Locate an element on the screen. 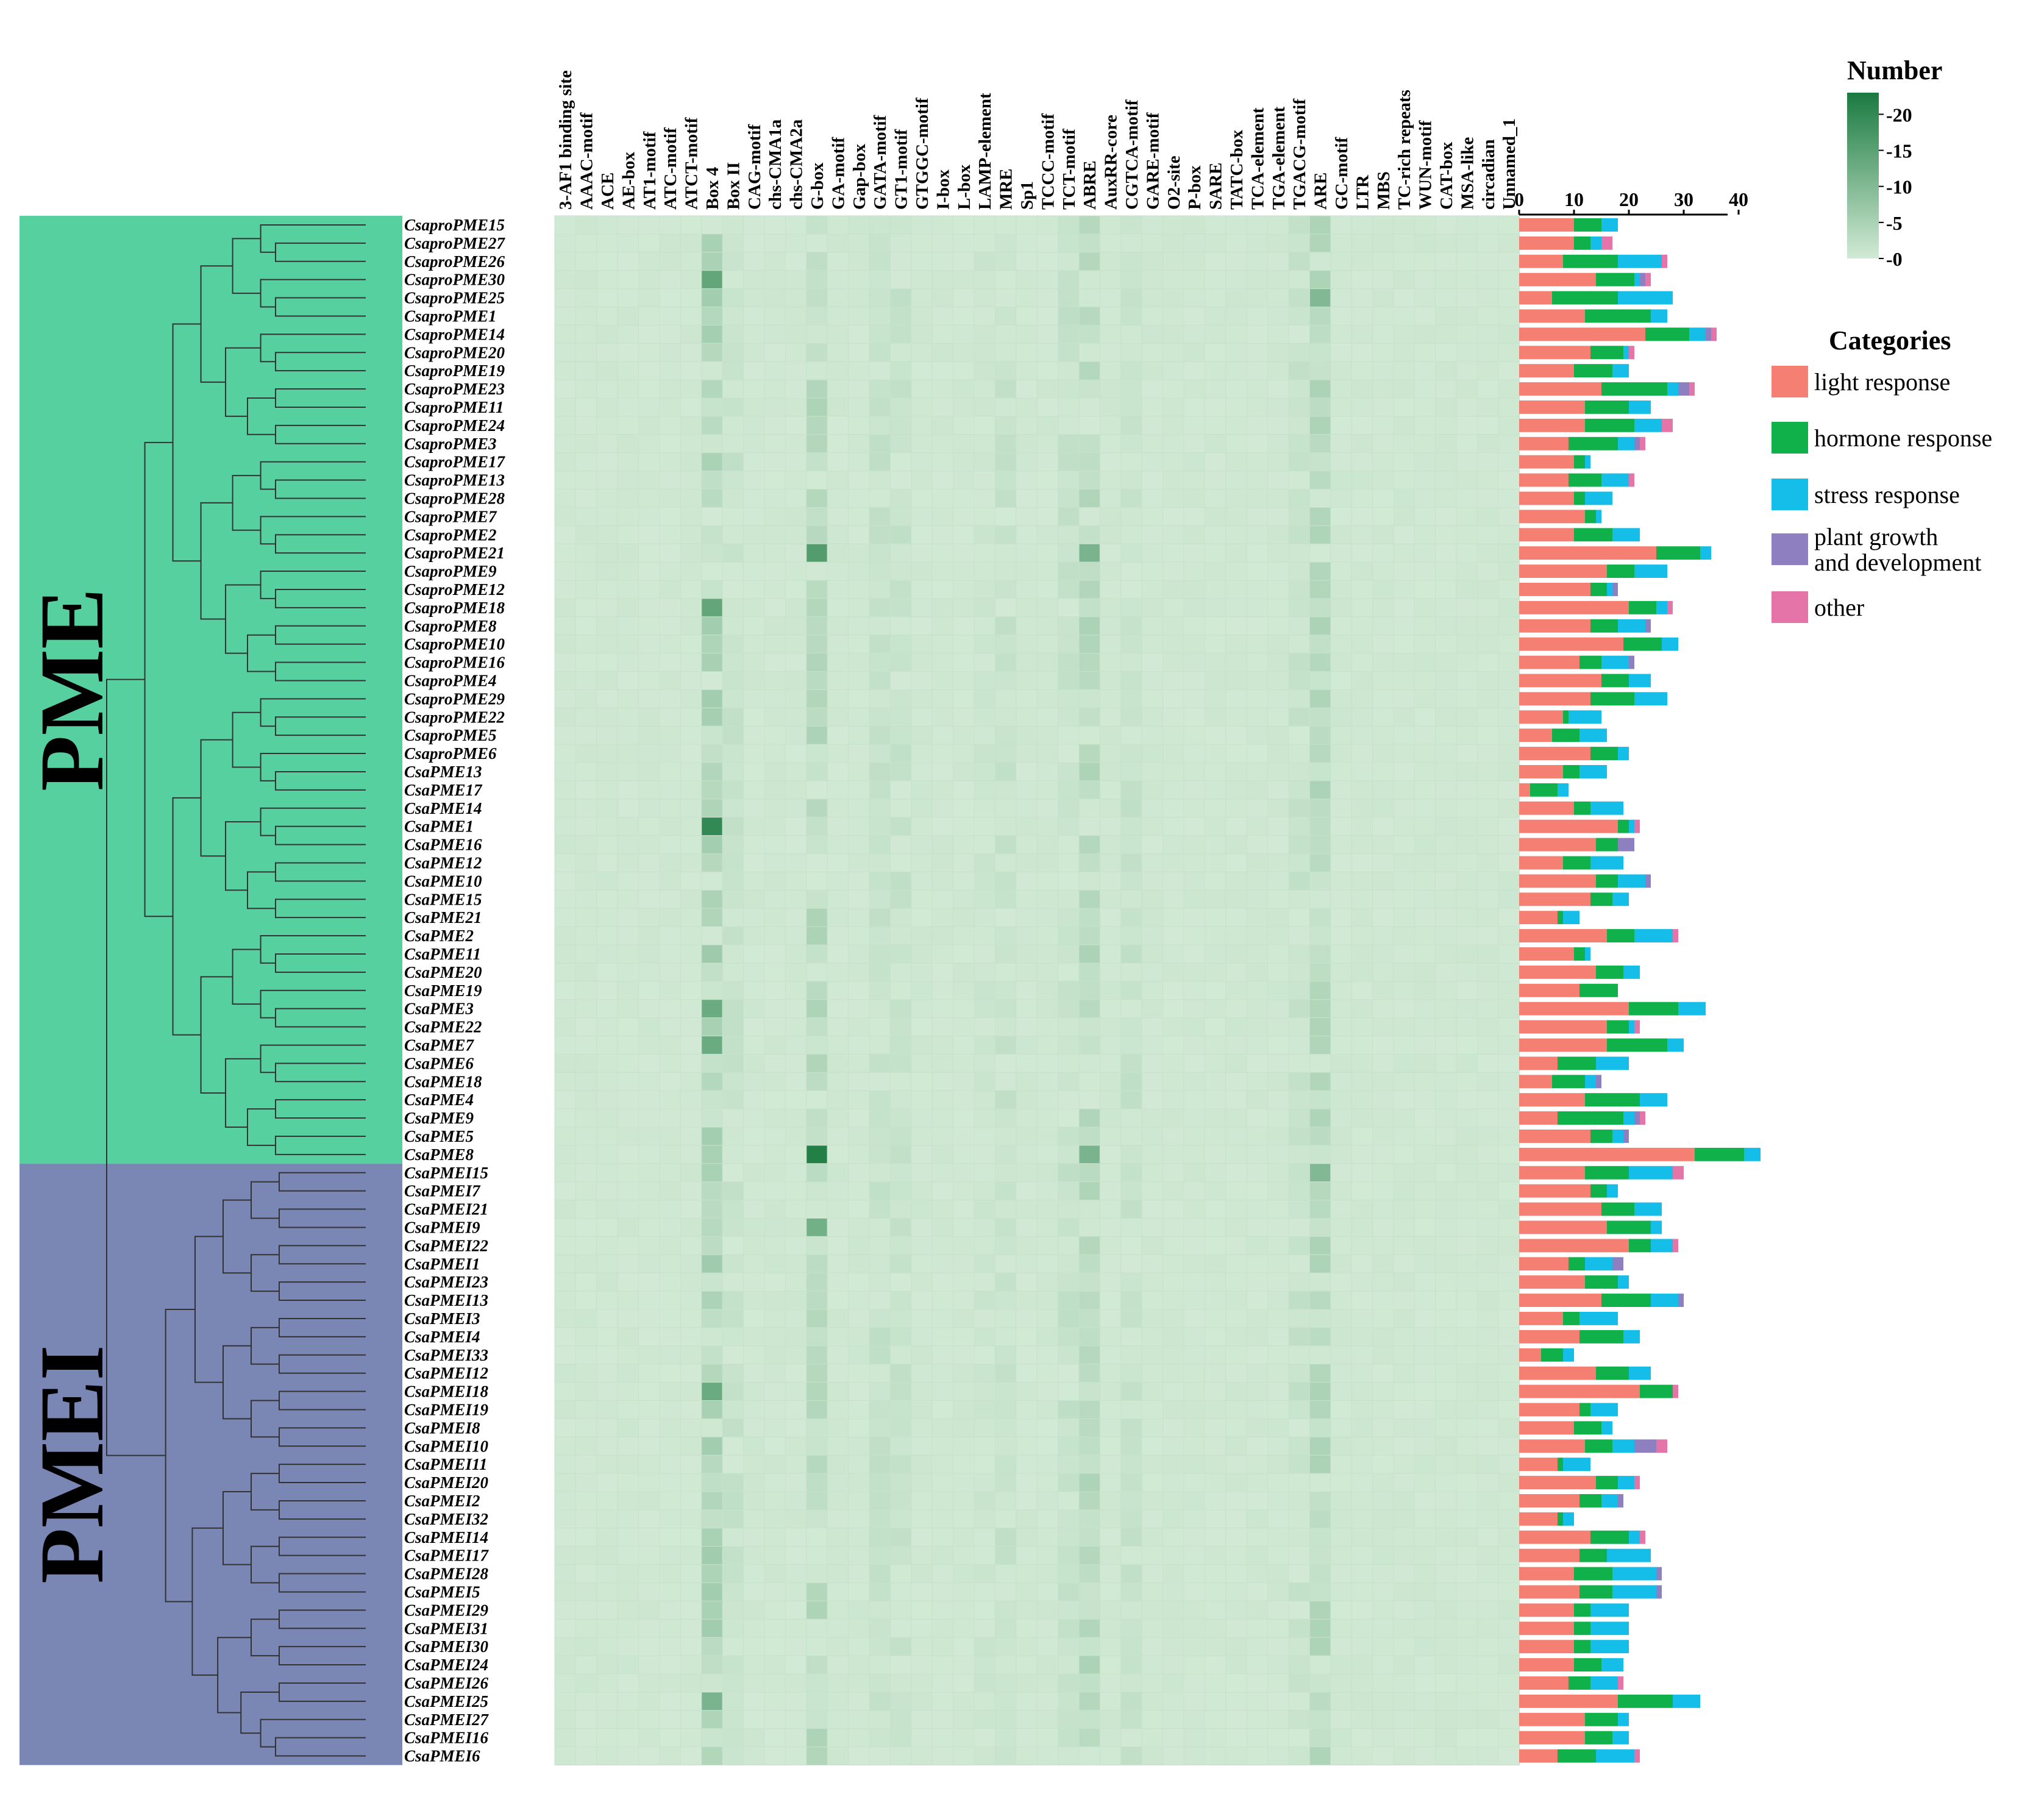 This screenshot has height=1805, width=2044. gene-label: CsaPME13 is located at coordinates (443, 772).